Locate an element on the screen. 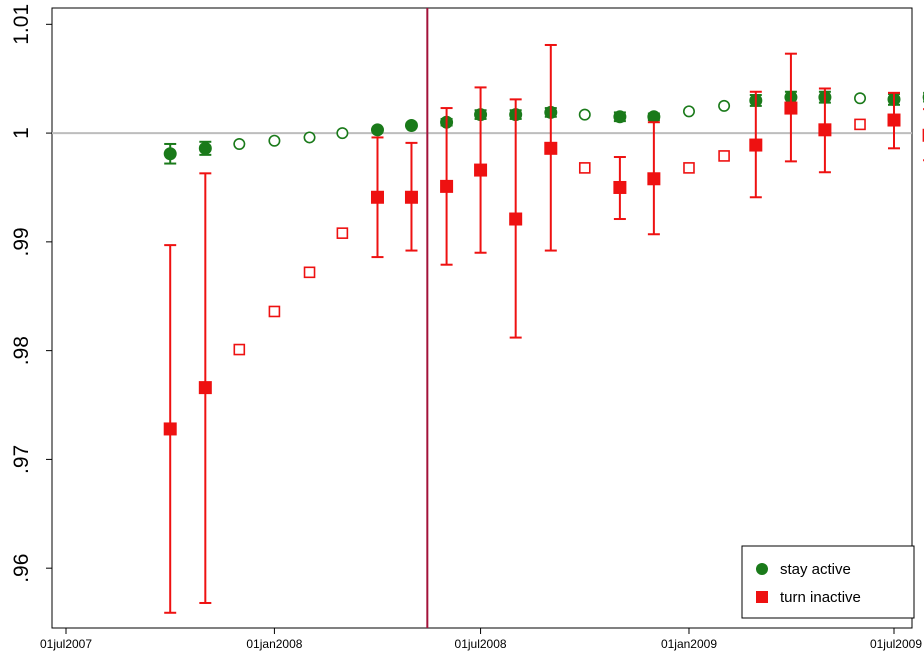 This screenshot has height=651, width=924. legend: stay active turn inactive is located at coordinates (828, 582).